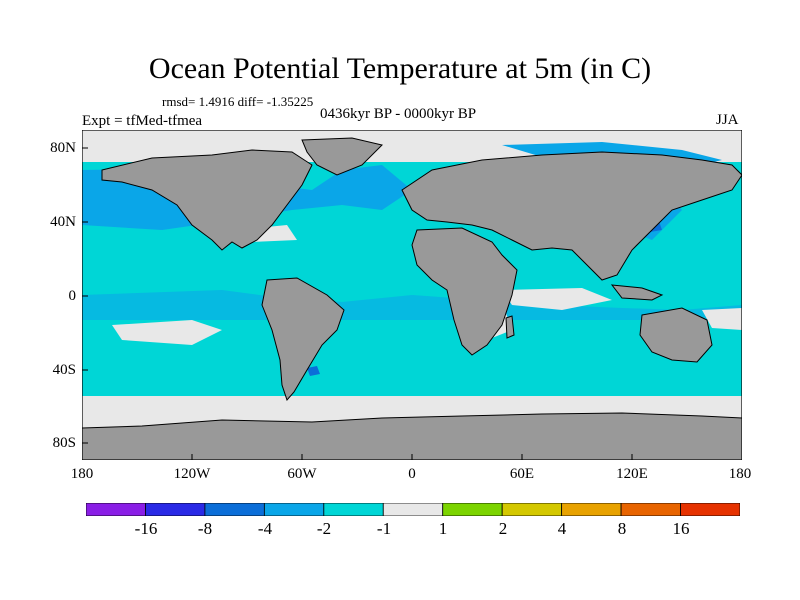 Image resolution: width=800 pixels, height=600 pixels. What do you see at coordinates (681, 528) in the screenshot?
I see `colorbar-label-9: 16` at bounding box center [681, 528].